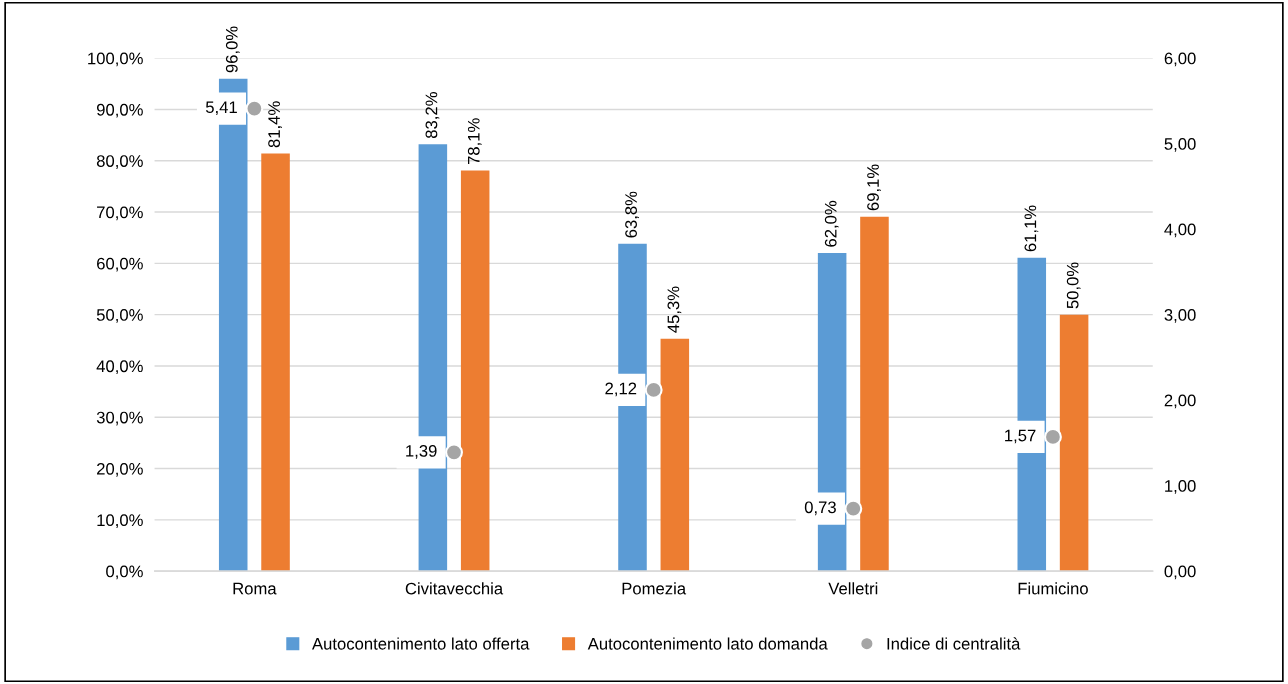  I want to click on x-tick-label: Fiumicino, so click(1053, 588).